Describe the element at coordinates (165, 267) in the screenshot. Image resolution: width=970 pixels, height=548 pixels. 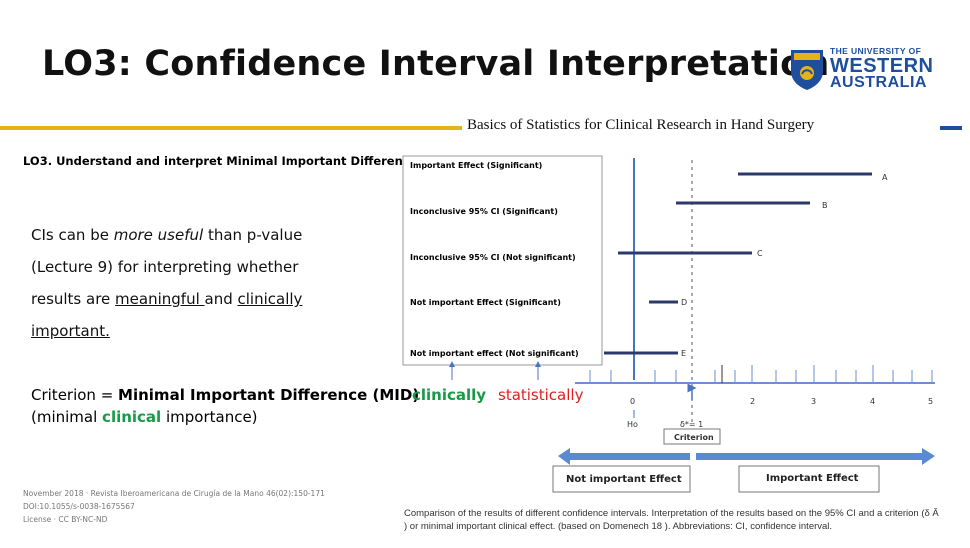
I see `para-line-2: (Lecture 9) for interpreting whether` at that location.